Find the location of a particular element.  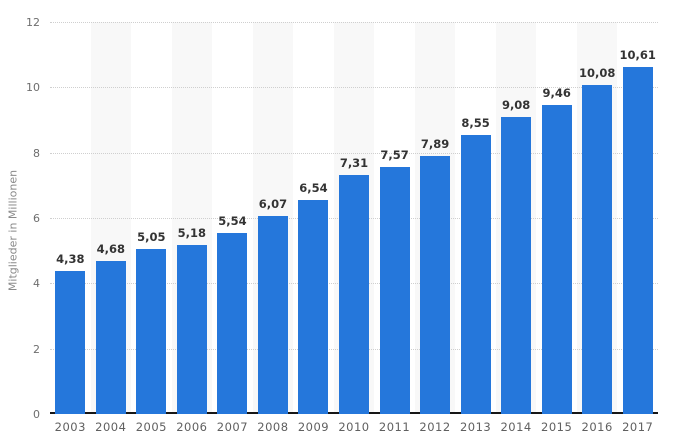

y-tick-label: 8 is located at coordinates (36, 153).